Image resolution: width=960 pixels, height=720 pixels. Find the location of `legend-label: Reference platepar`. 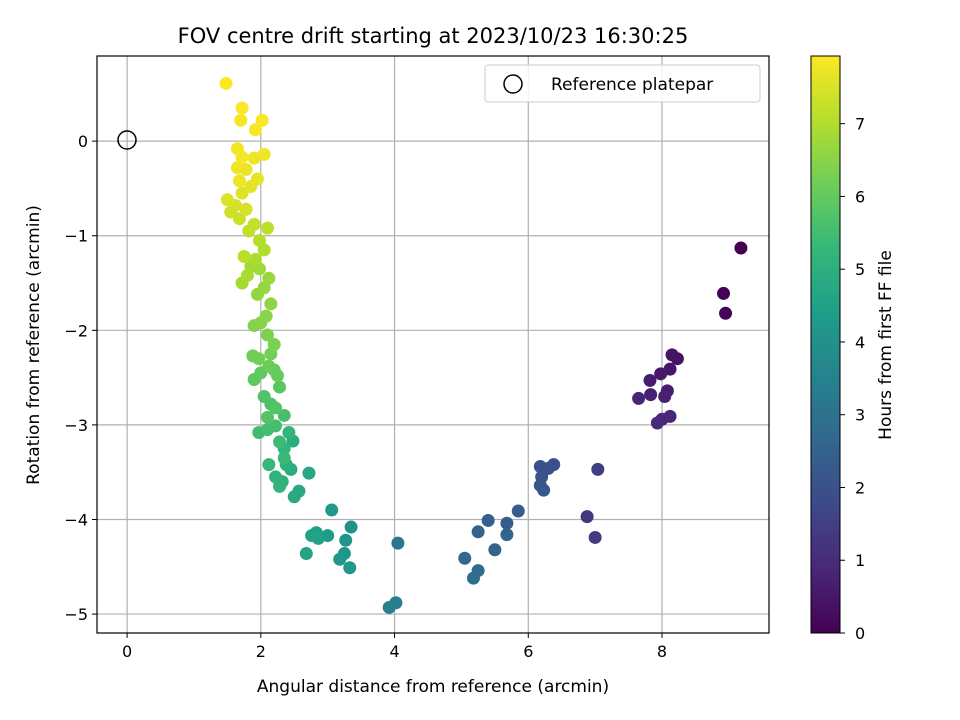

legend-label: Reference platepar is located at coordinates (632, 85).